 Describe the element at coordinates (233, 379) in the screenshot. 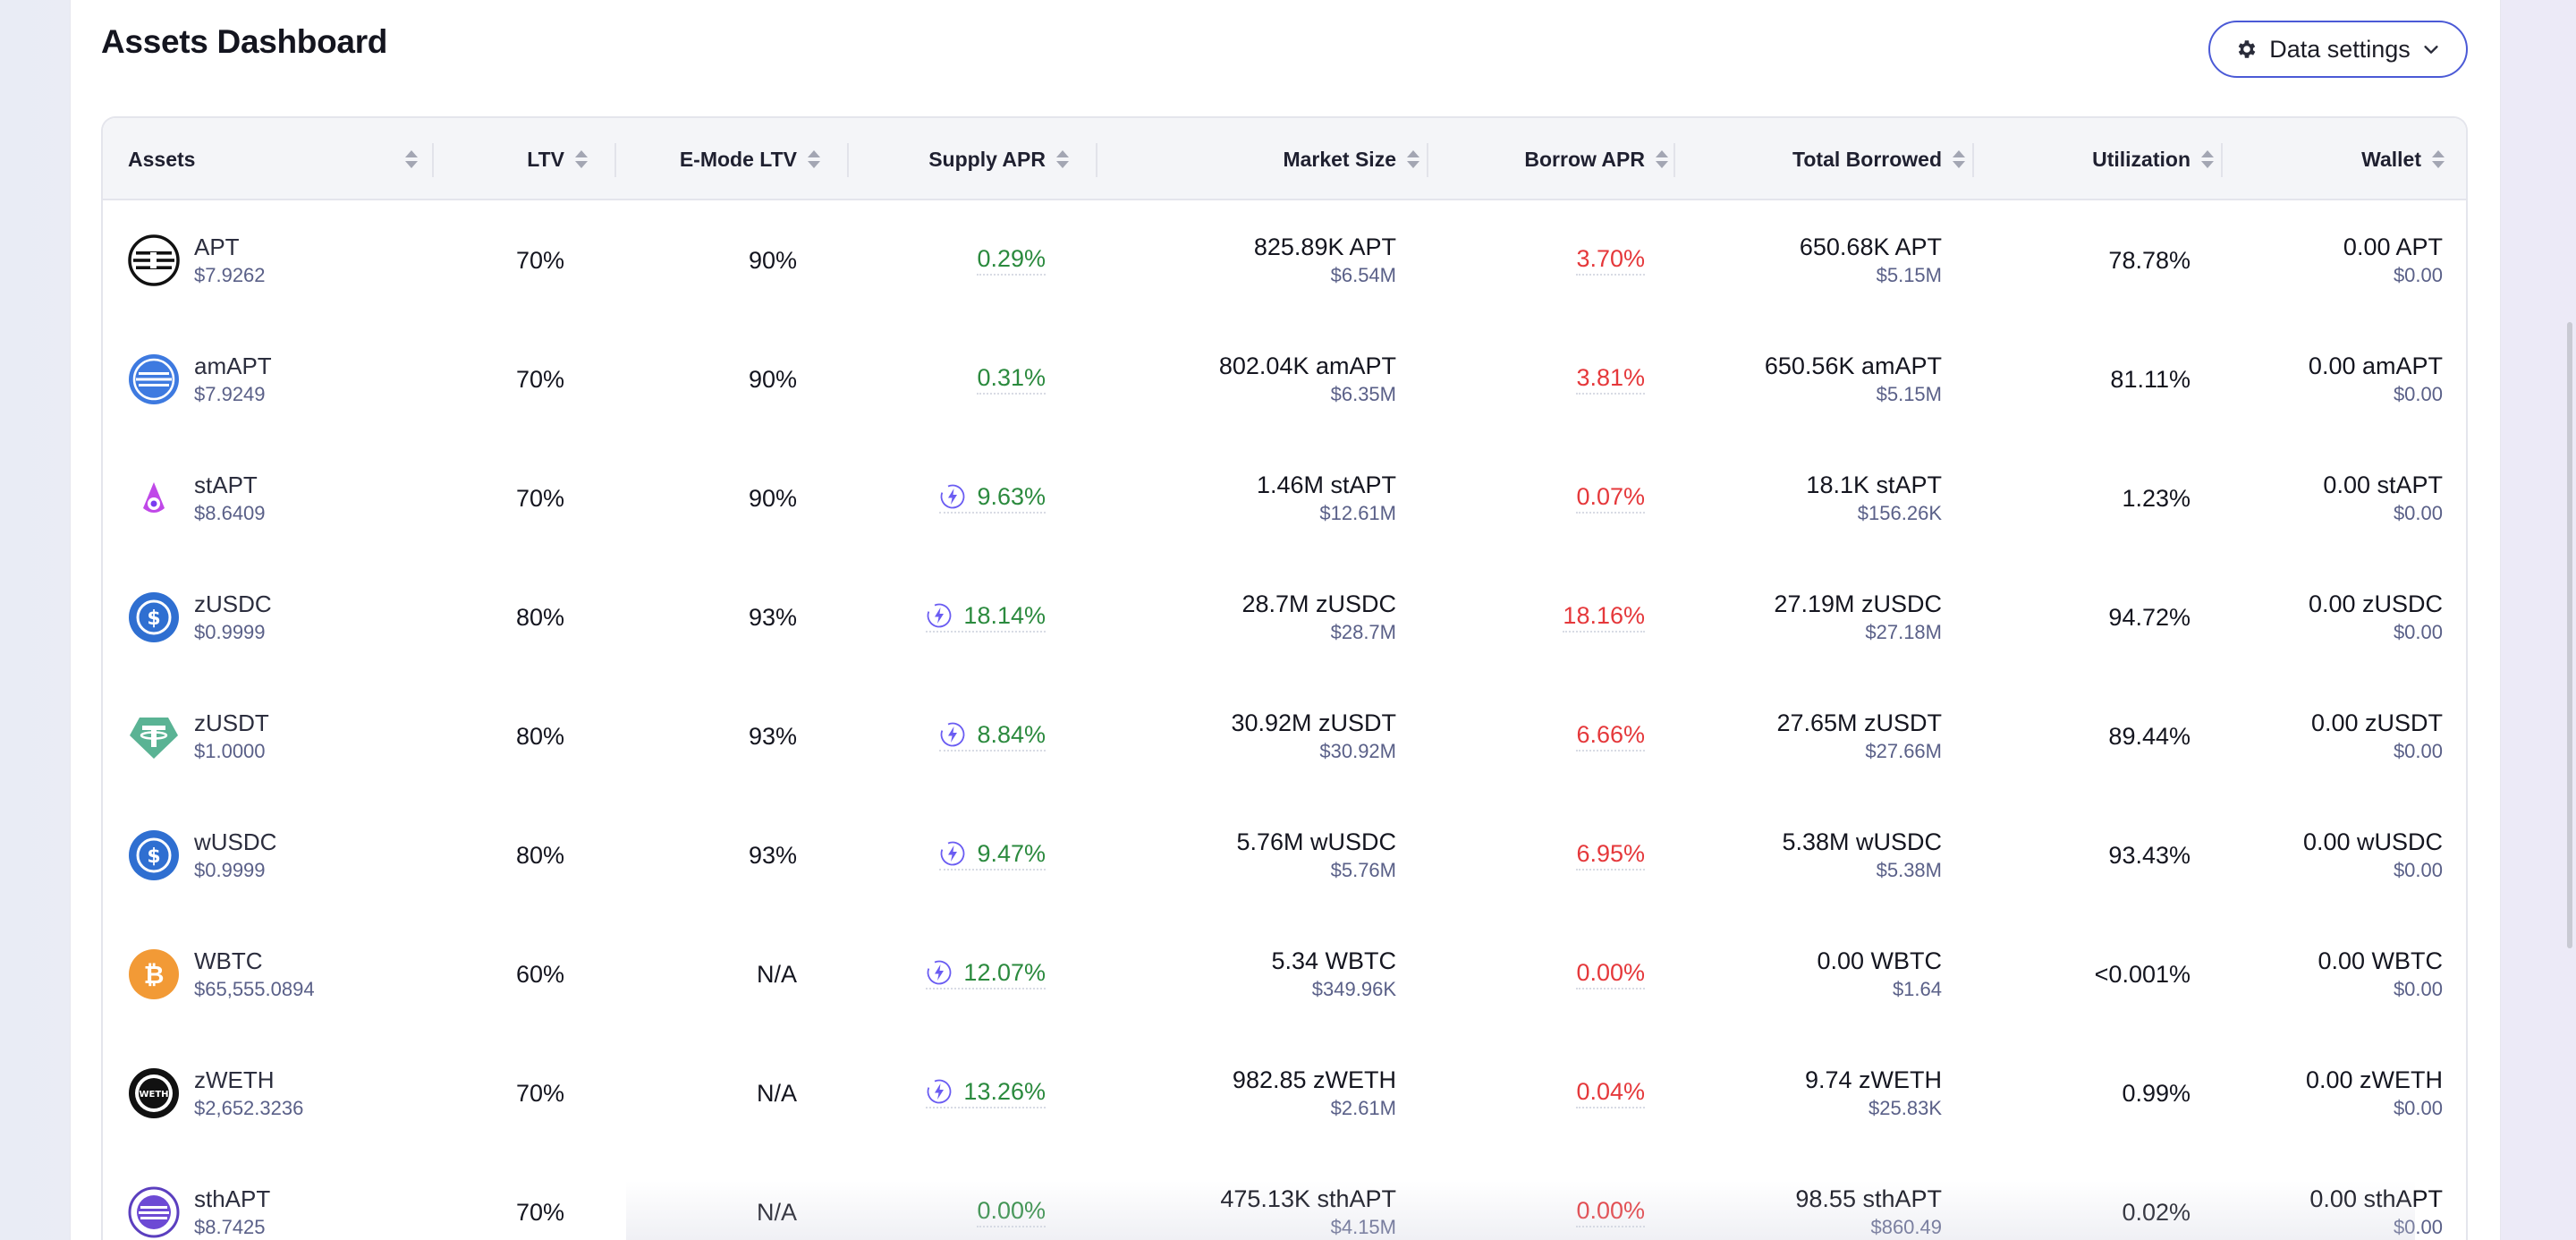

I see `asset-info: amAPT $7.9249` at that location.